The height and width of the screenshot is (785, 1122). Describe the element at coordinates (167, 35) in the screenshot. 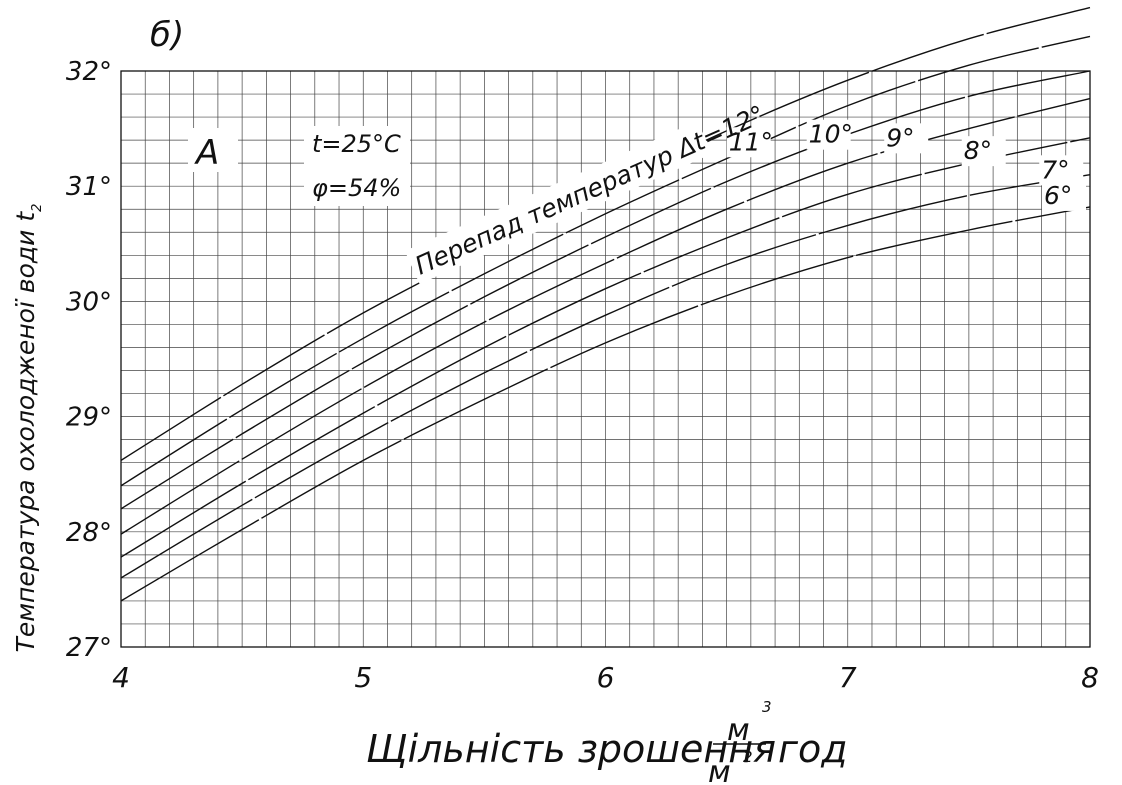

I see `figure-label: б)` at that location.